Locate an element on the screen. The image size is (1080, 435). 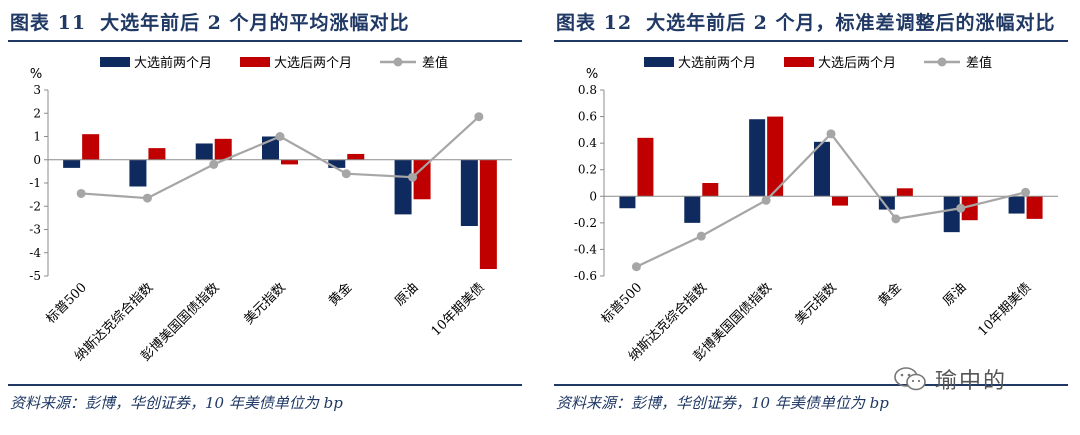
watermark: 瑜中的 is located at coordinates (983, 379).